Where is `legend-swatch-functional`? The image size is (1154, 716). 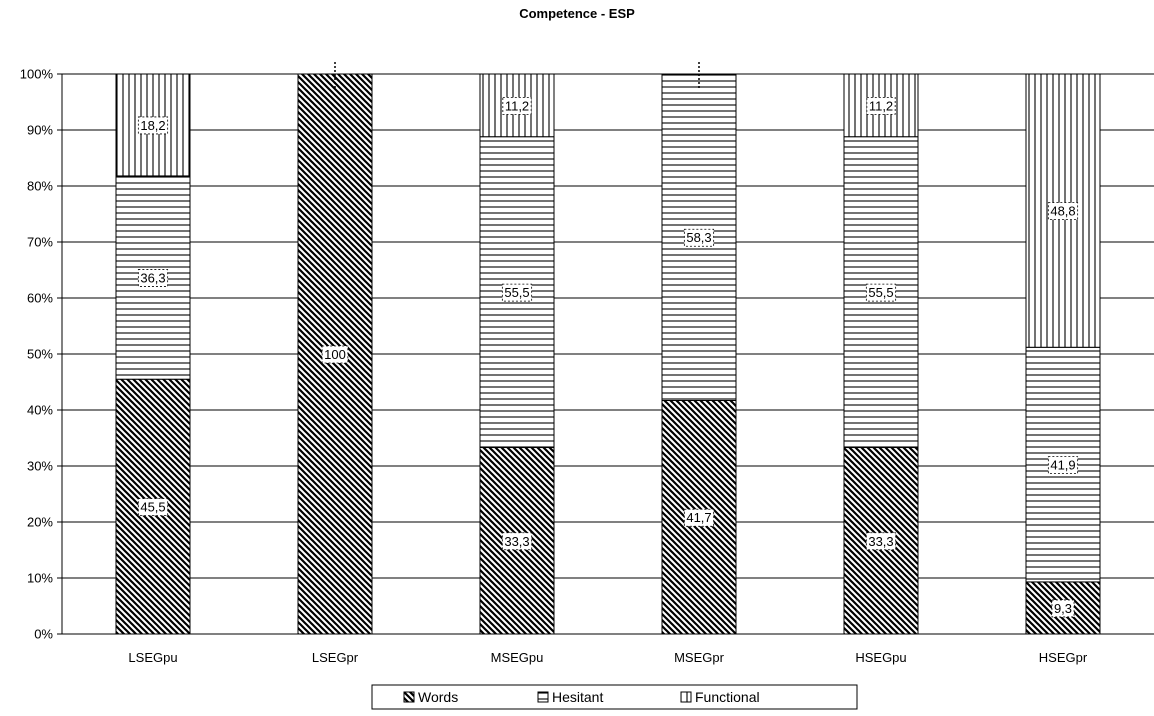
legend-swatch-functional is located at coordinates (686, 697).